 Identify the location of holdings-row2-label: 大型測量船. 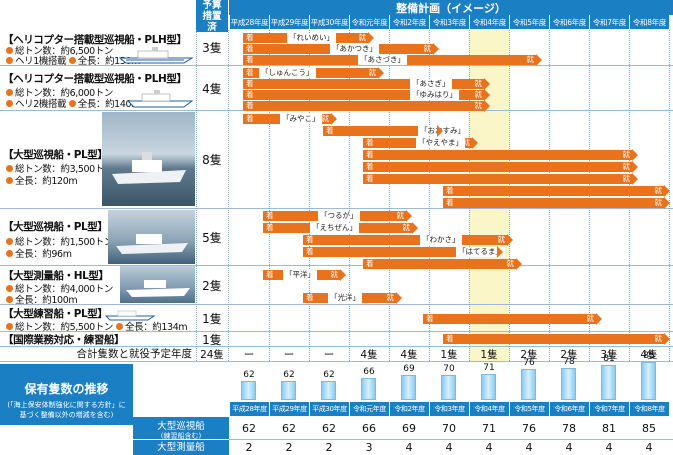
(181, 447).